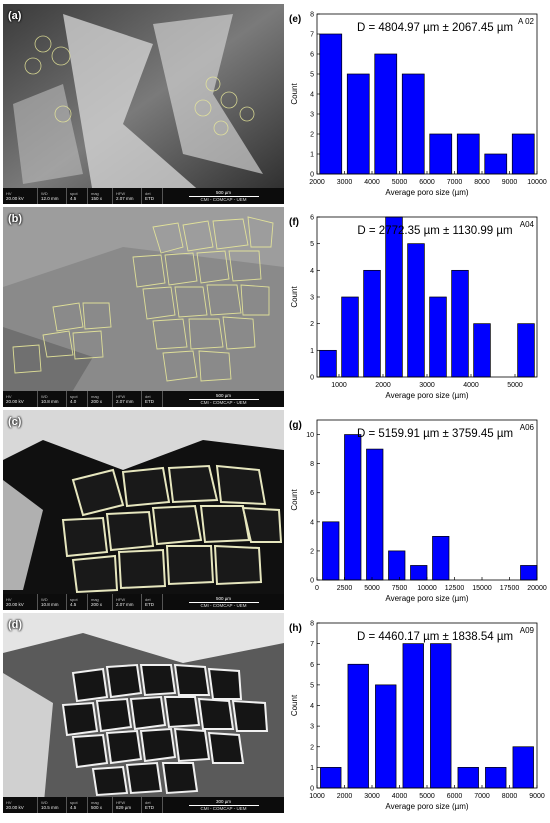 The image size is (550, 823). What do you see at coordinates (312, 35) in the screenshot?
I see `y-tick-label: 7` at bounding box center [312, 35].